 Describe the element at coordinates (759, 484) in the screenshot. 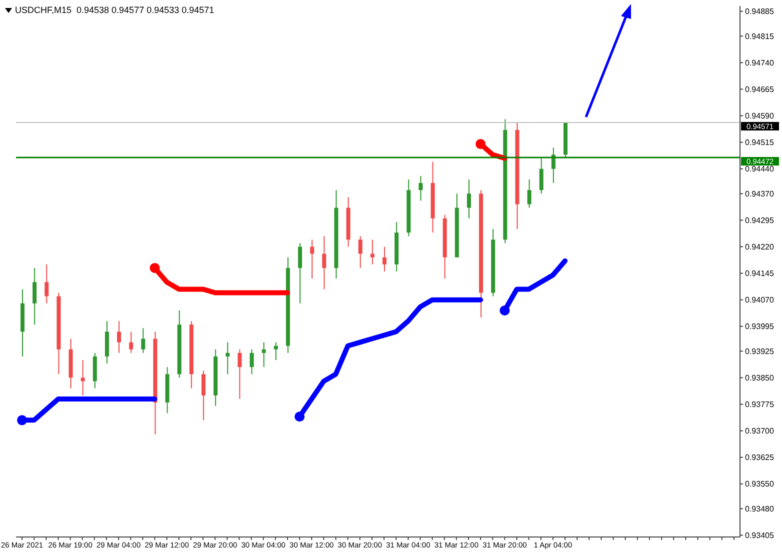

I see `y-tick-label: 0.93550` at that location.